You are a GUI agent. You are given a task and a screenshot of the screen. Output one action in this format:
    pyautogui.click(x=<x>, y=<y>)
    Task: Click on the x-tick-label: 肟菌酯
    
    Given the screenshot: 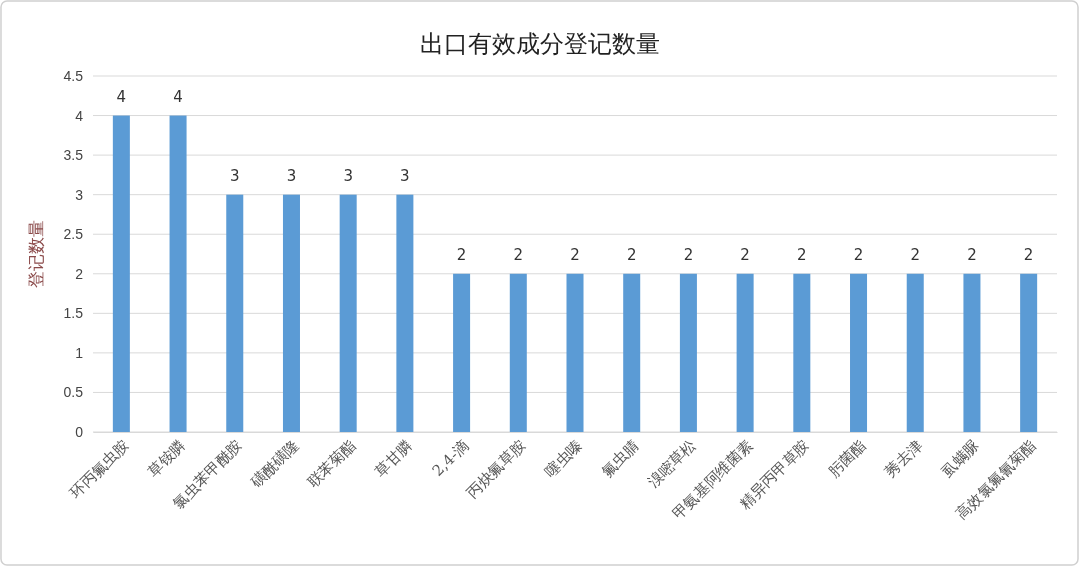 What is the action you would take?
    pyautogui.click(x=847, y=458)
    